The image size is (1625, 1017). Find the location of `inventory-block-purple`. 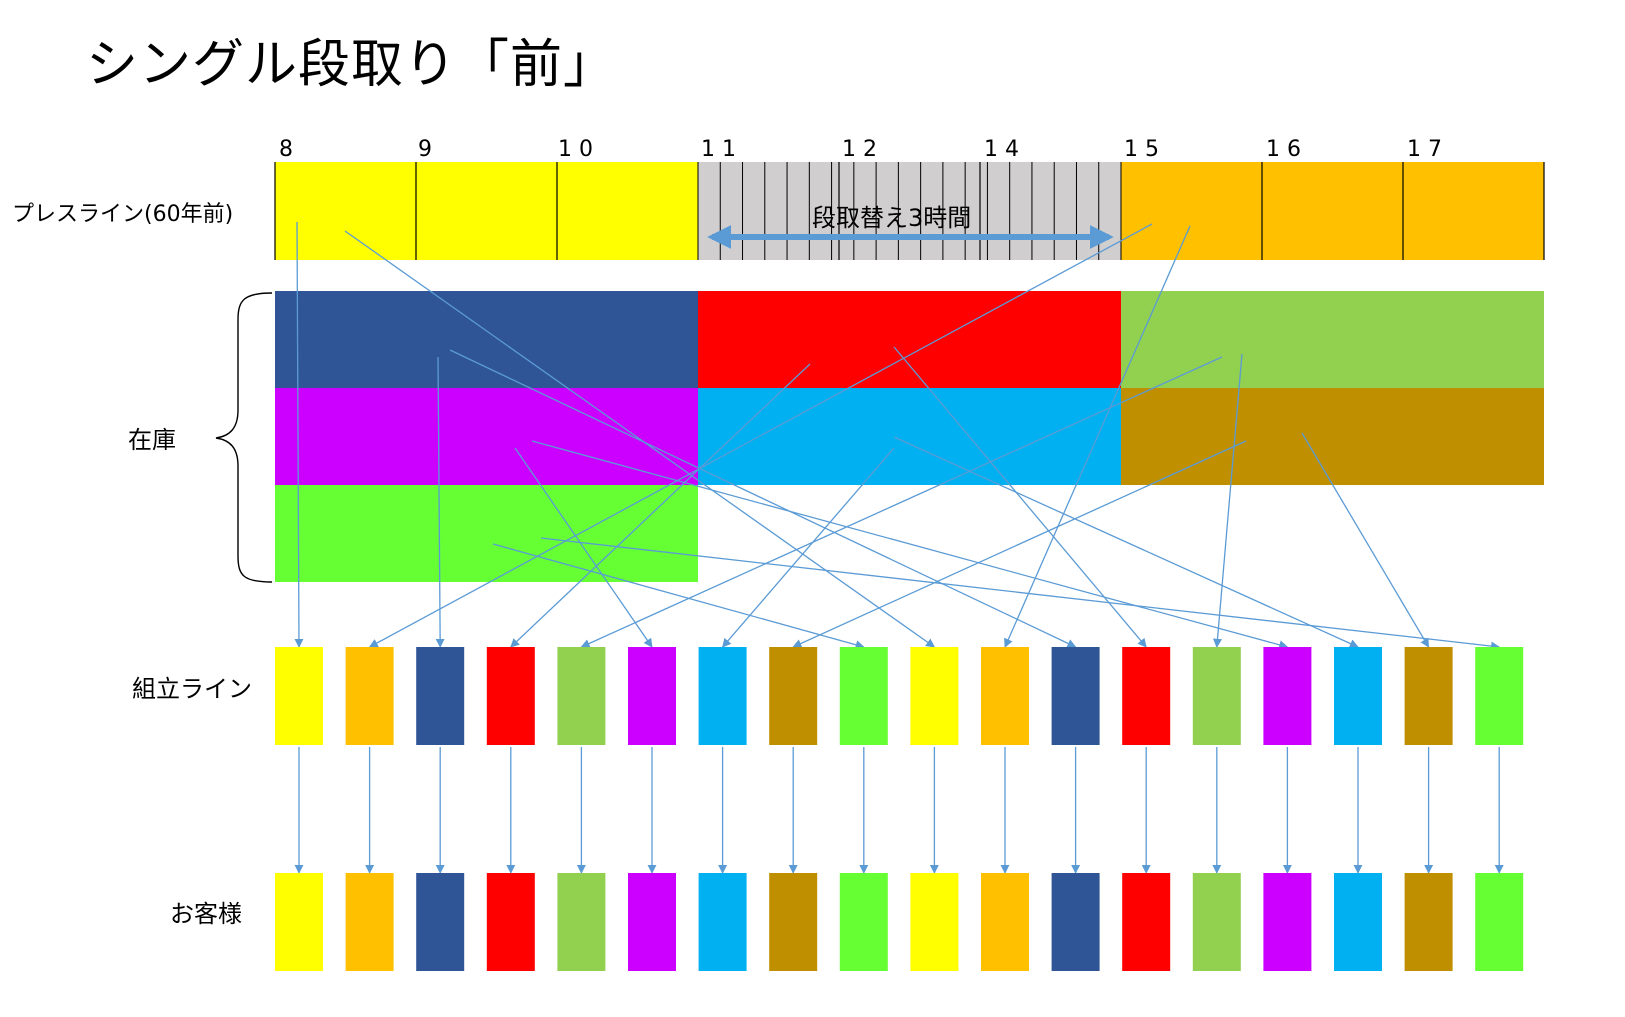

inventory-block-purple is located at coordinates (486, 436).